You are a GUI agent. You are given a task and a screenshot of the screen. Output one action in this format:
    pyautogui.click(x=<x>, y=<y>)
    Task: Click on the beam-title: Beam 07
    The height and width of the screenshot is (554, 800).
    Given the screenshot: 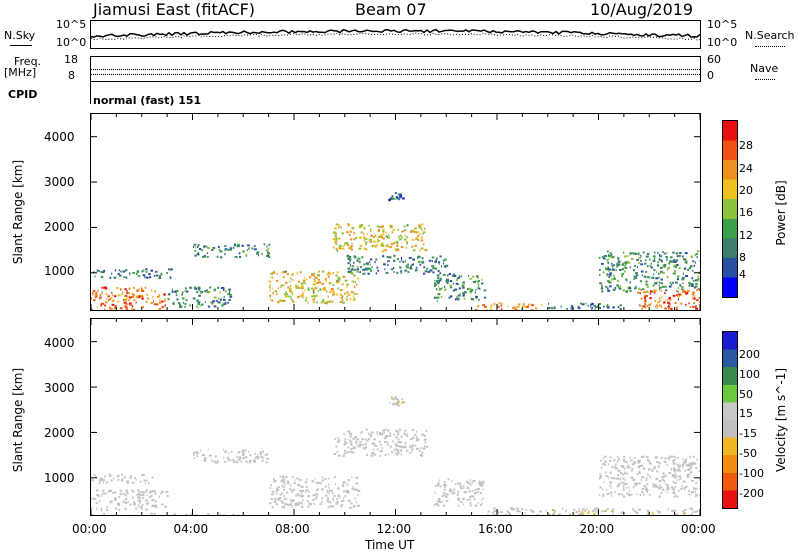 What is the action you would take?
    pyautogui.click(x=391, y=9)
    